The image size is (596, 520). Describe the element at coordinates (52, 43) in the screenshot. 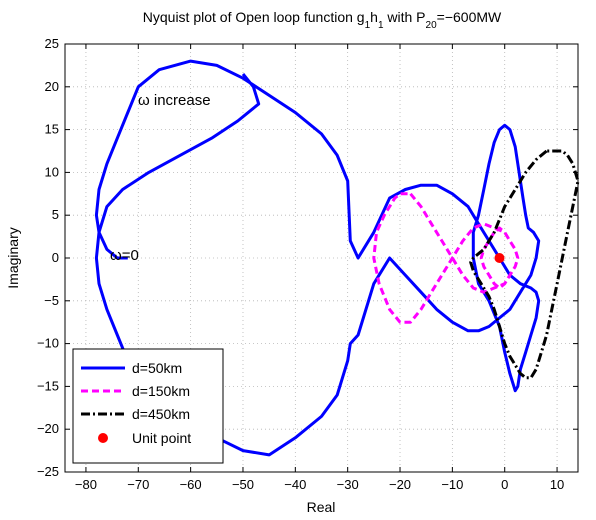

I see `y-tick-label: 25` at that location.